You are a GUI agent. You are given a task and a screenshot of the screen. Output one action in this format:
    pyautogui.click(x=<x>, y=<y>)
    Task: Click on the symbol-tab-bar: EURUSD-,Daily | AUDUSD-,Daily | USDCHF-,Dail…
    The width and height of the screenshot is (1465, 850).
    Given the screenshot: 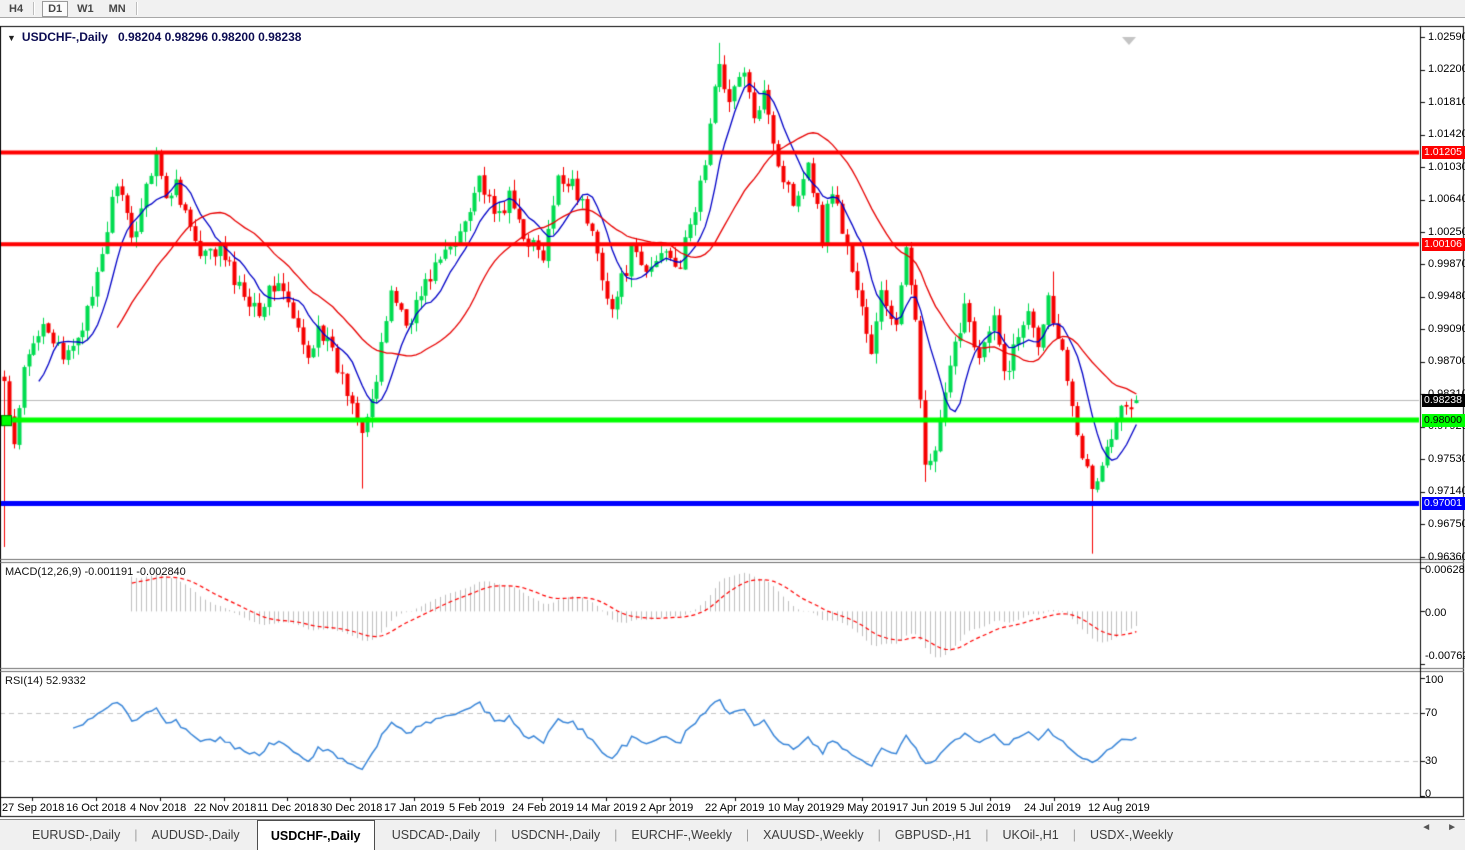 What is the action you would take?
    pyautogui.click(x=732, y=834)
    